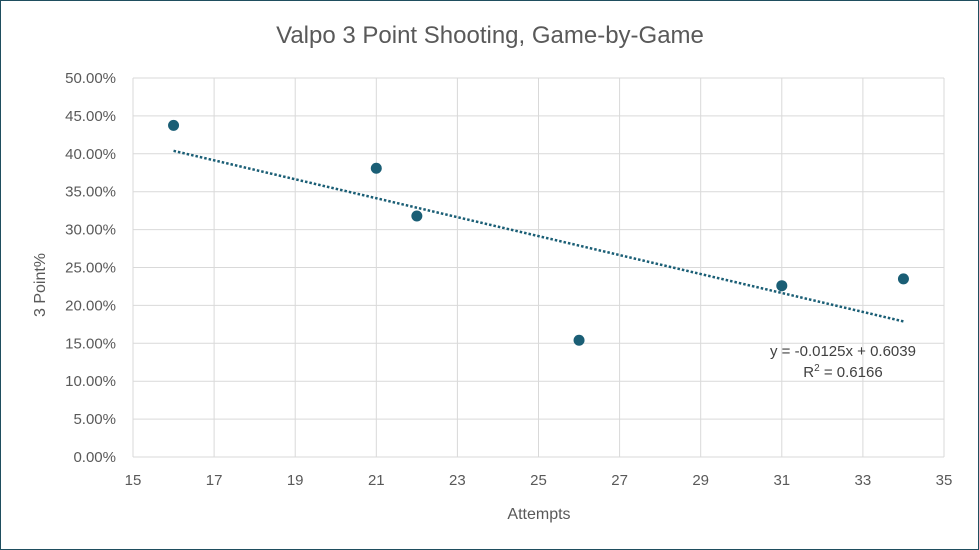 This screenshot has width=979, height=550. I want to click on x-tick-label: 31, so click(781, 480).